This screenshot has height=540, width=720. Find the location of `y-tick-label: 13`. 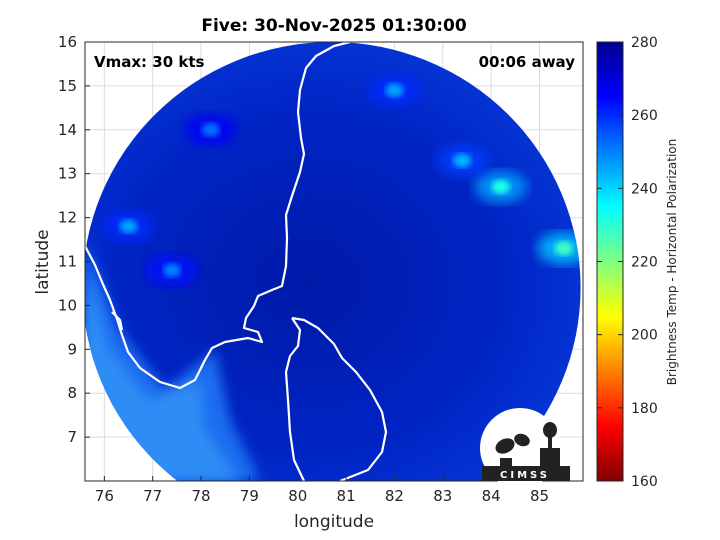

y-tick-label: 13 is located at coordinates (67, 174).